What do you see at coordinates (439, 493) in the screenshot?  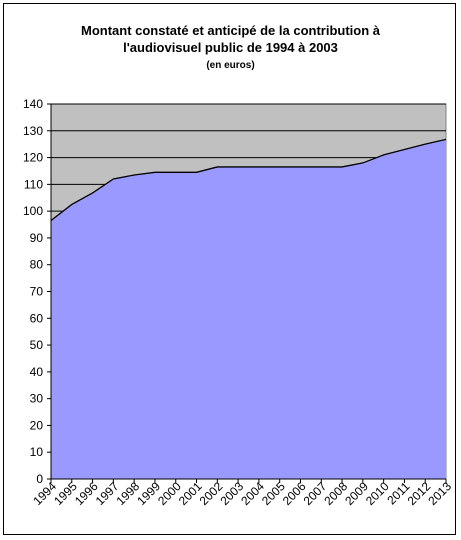 I see `x-tick-label-2013: 2013` at bounding box center [439, 493].